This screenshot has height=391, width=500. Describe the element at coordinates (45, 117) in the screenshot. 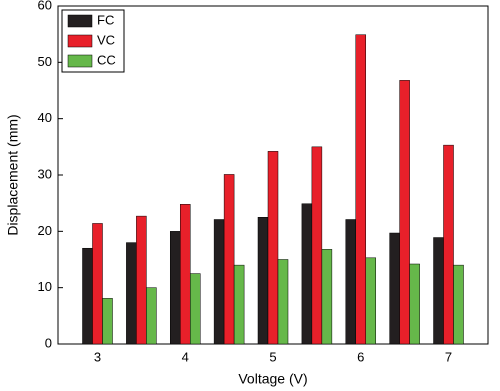

I see `y-tick-label: 40` at that location.